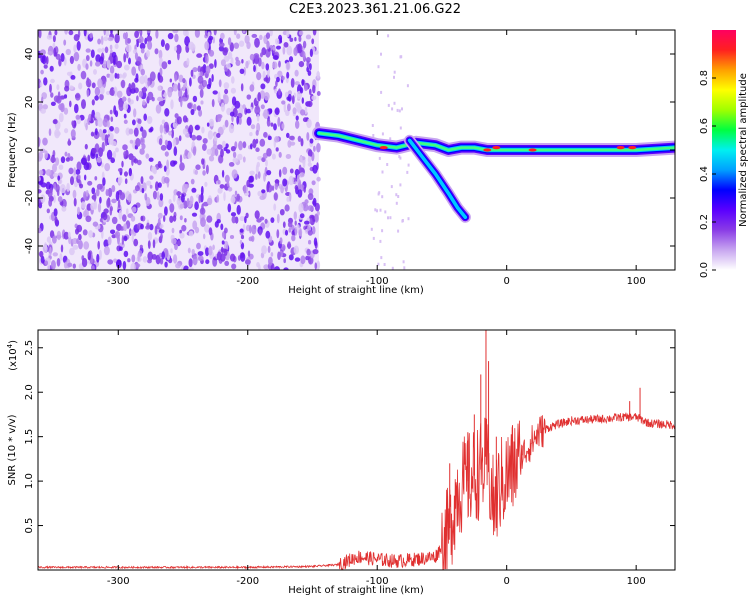  Describe the element at coordinates (704, 270) in the screenshot. I see `colorbar-tick-label: 0.0` at that location.